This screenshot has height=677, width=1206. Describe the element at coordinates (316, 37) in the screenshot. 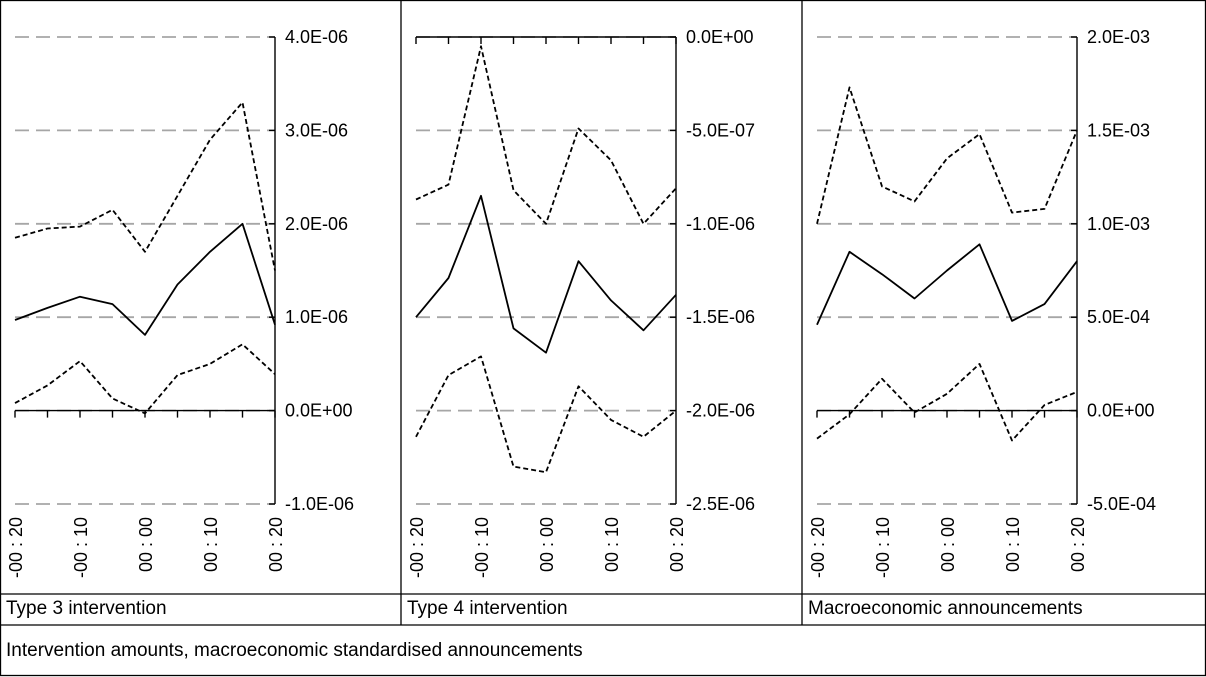

I see `y-tick-label: 4.0E-06` at that location.